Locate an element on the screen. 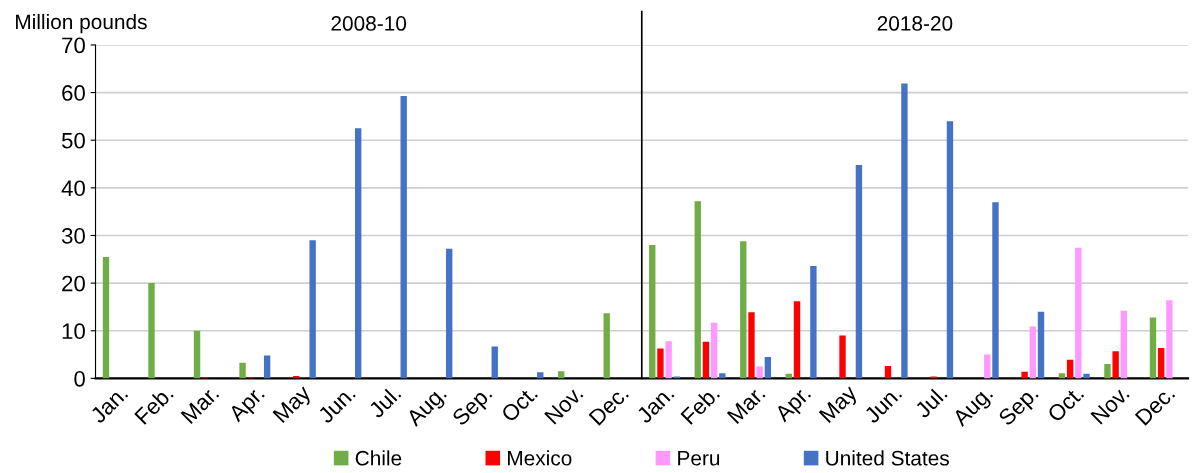  legend-label: Chile is located at coordinates (378, 458).